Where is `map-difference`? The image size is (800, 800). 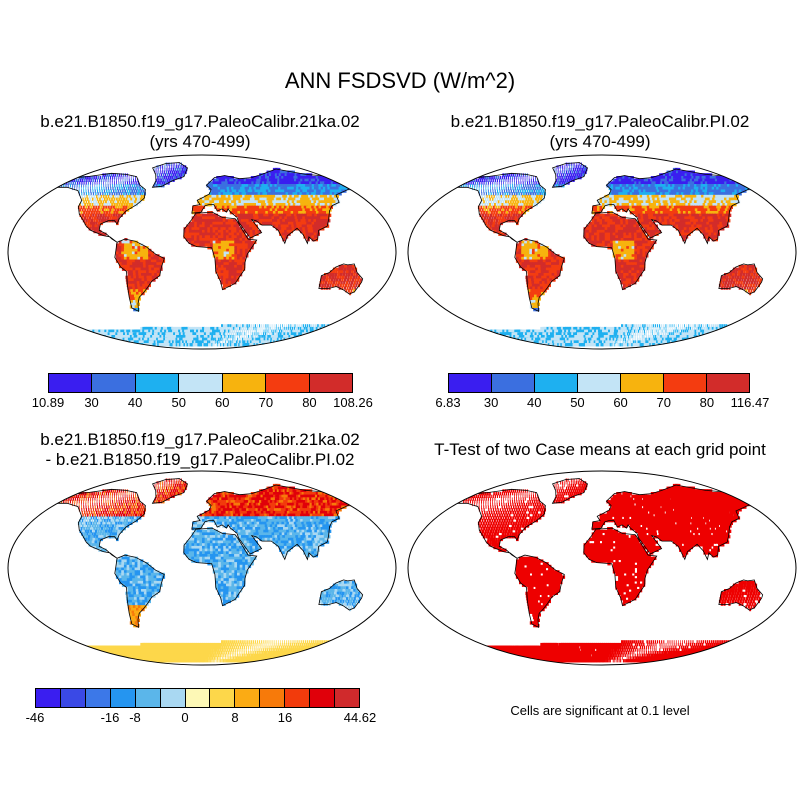 map-difference is located at coordinates (202, 568).